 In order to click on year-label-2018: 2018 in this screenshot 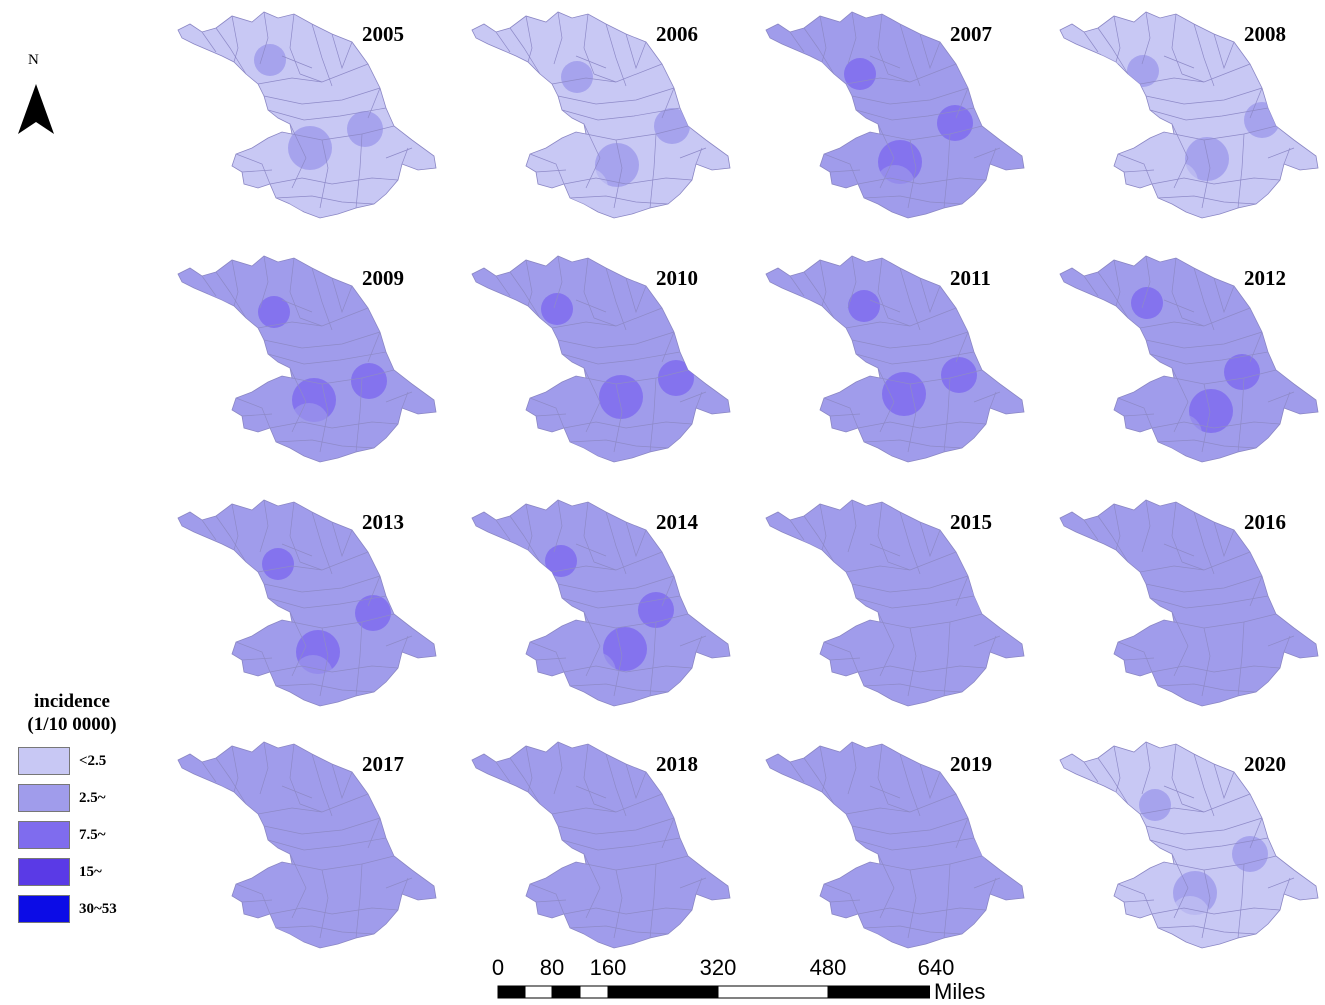, I will do `click(677, 764)`.